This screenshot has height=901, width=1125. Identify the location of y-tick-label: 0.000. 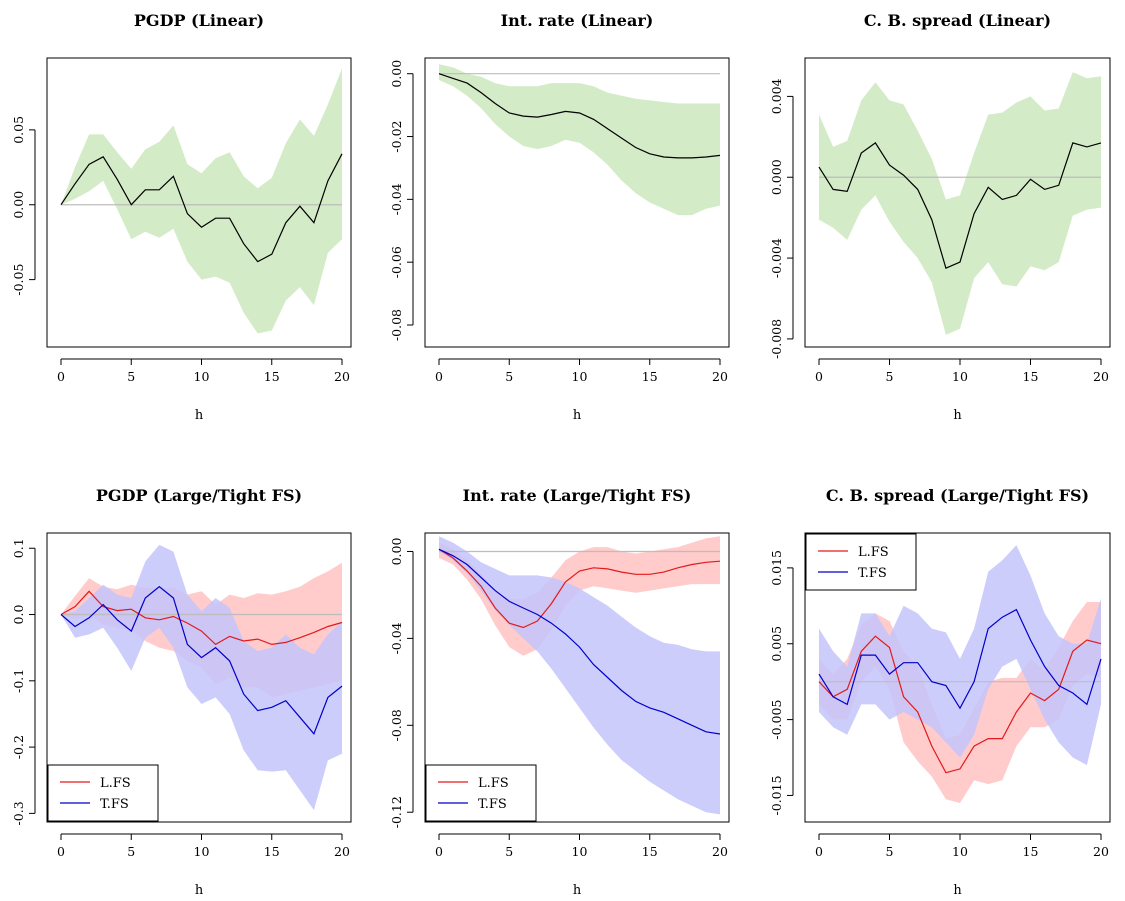
(776, 177).